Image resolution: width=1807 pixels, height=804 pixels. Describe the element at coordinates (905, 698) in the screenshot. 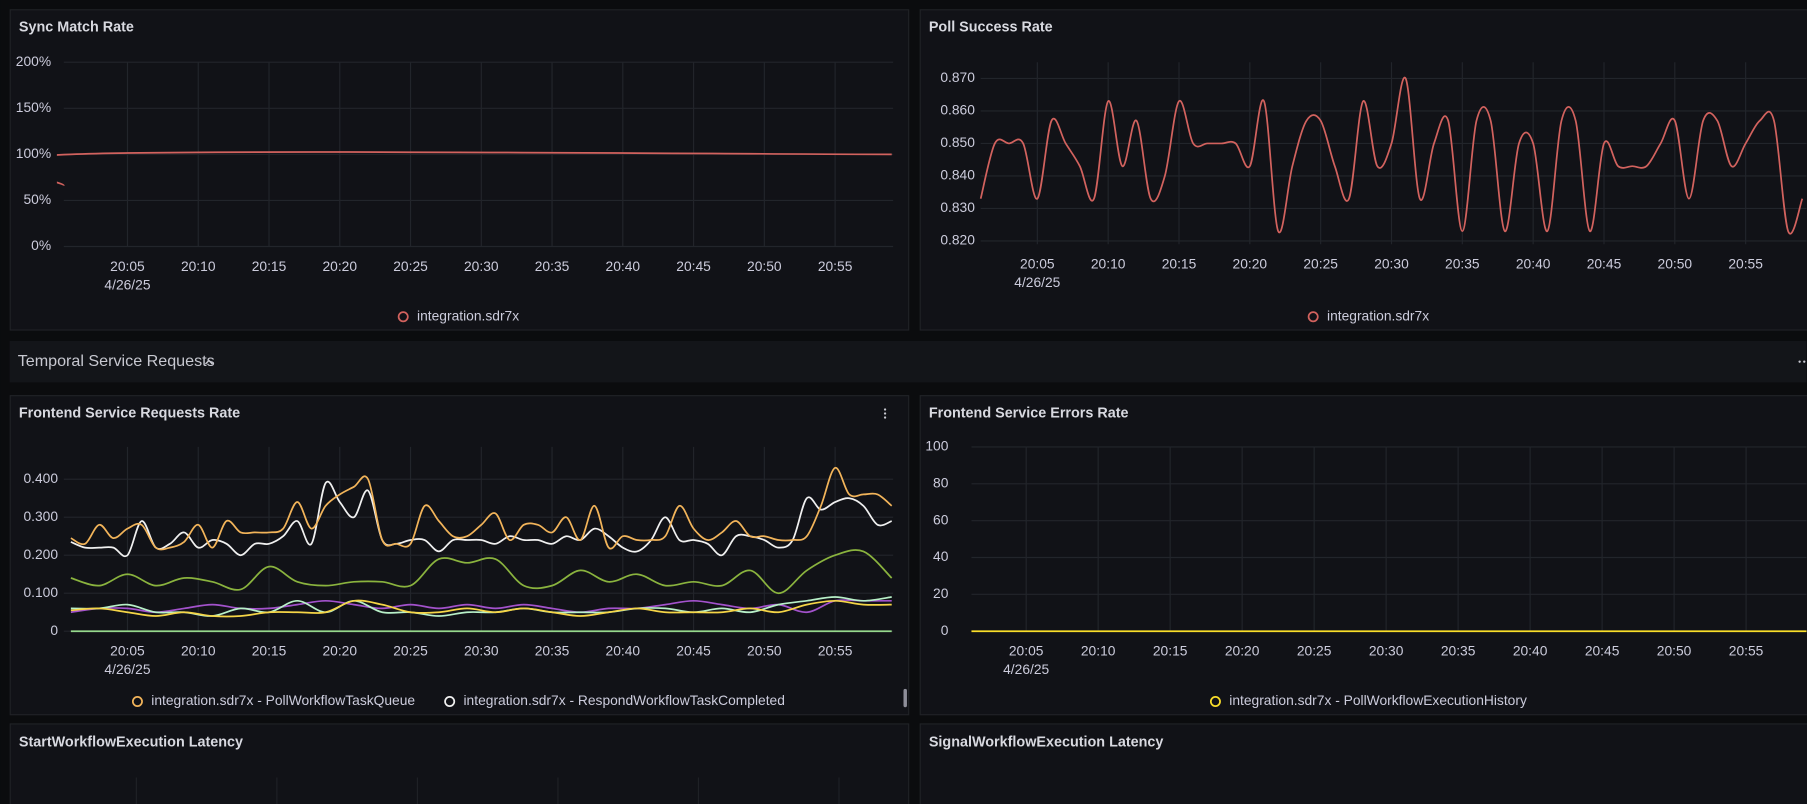

I see `legend-scrollbar` at that location.